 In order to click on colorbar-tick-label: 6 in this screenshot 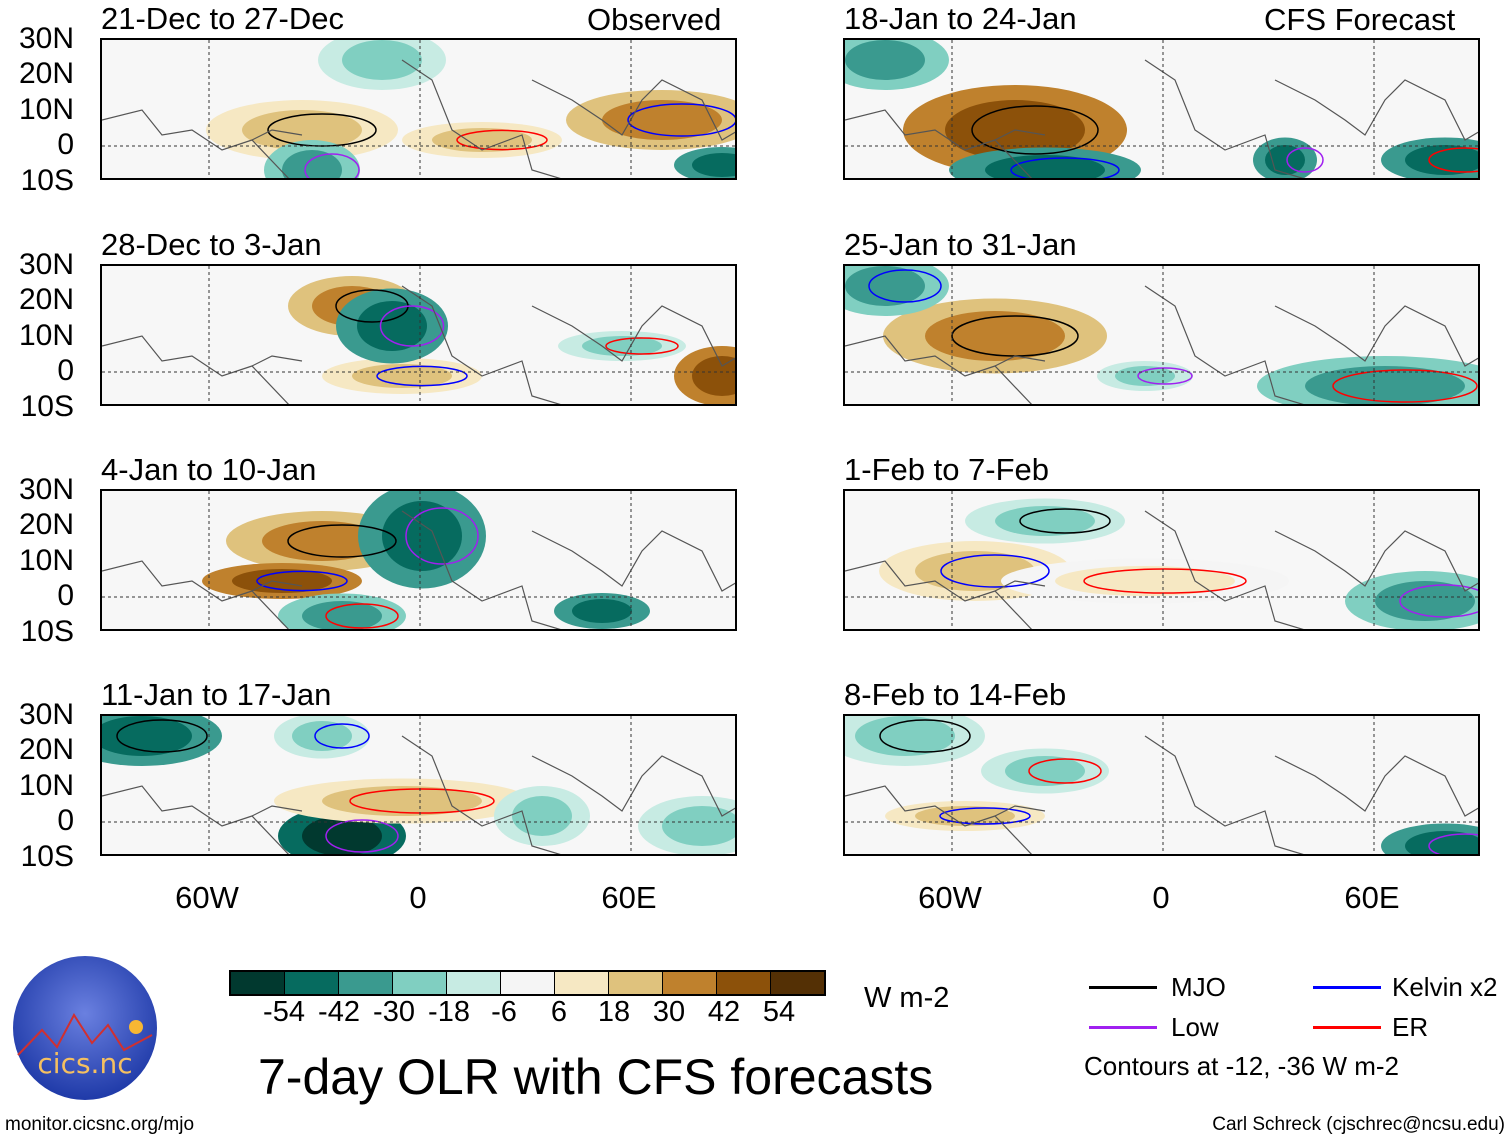, I will do `click(559, 1012)`.